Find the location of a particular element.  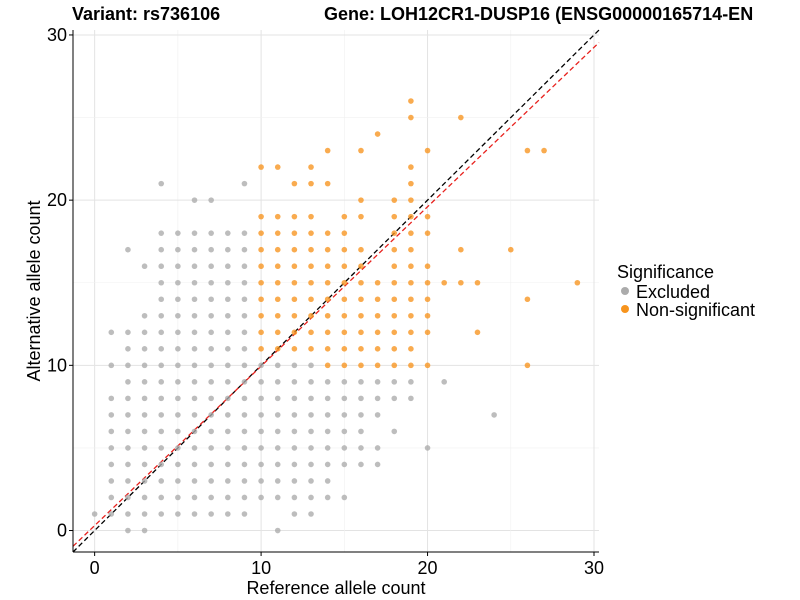

y-tick-label: 20 is located at coordinates (57, 200).